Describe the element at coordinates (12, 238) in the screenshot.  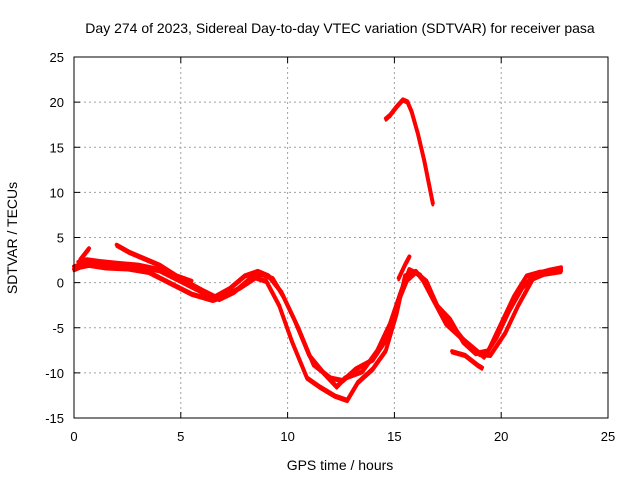
I see `y-axis-label: SDTVAR / TECUs` at that location.